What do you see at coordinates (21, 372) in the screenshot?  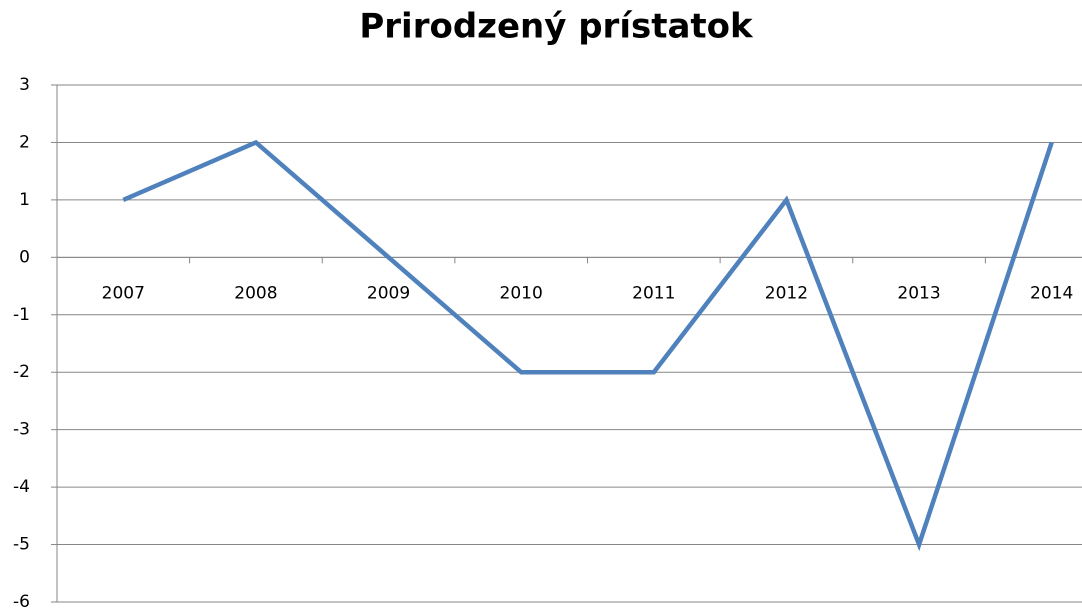 I see `y-tick-label: -2` at bounding box center [21, 372].